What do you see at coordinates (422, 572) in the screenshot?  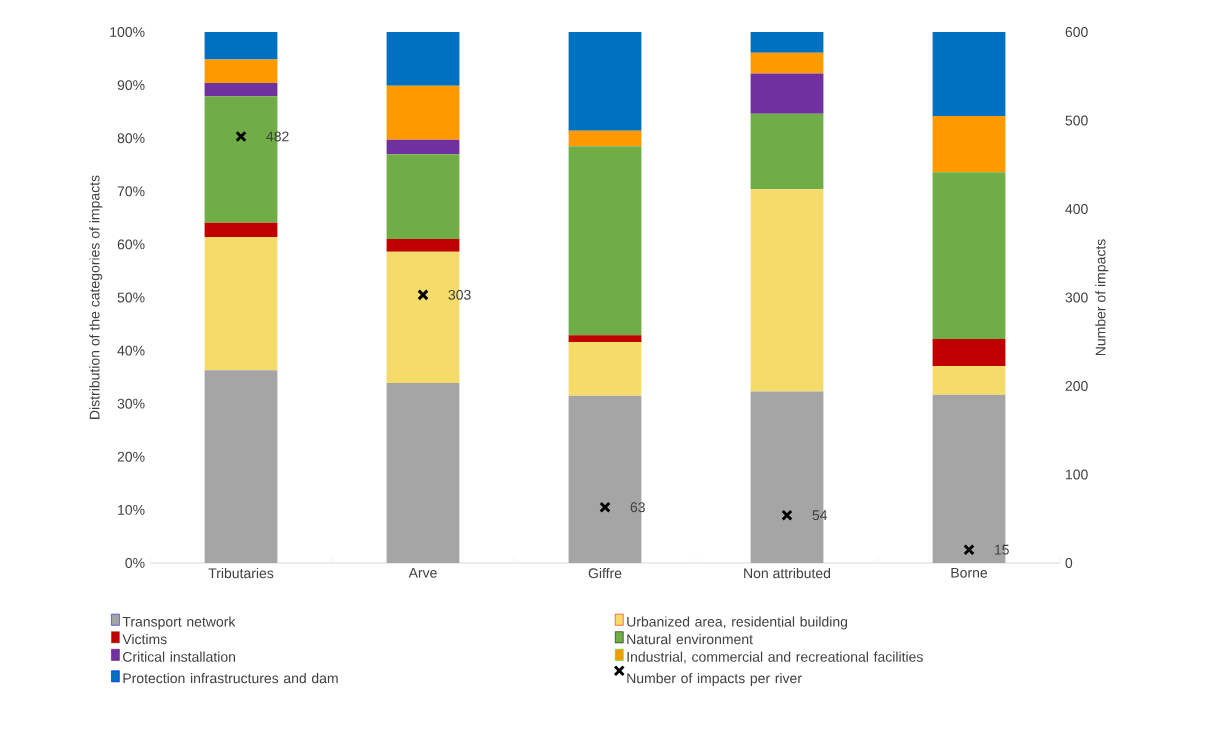 I see `x-tick-label: Arve` at bounding box center [422, 572].